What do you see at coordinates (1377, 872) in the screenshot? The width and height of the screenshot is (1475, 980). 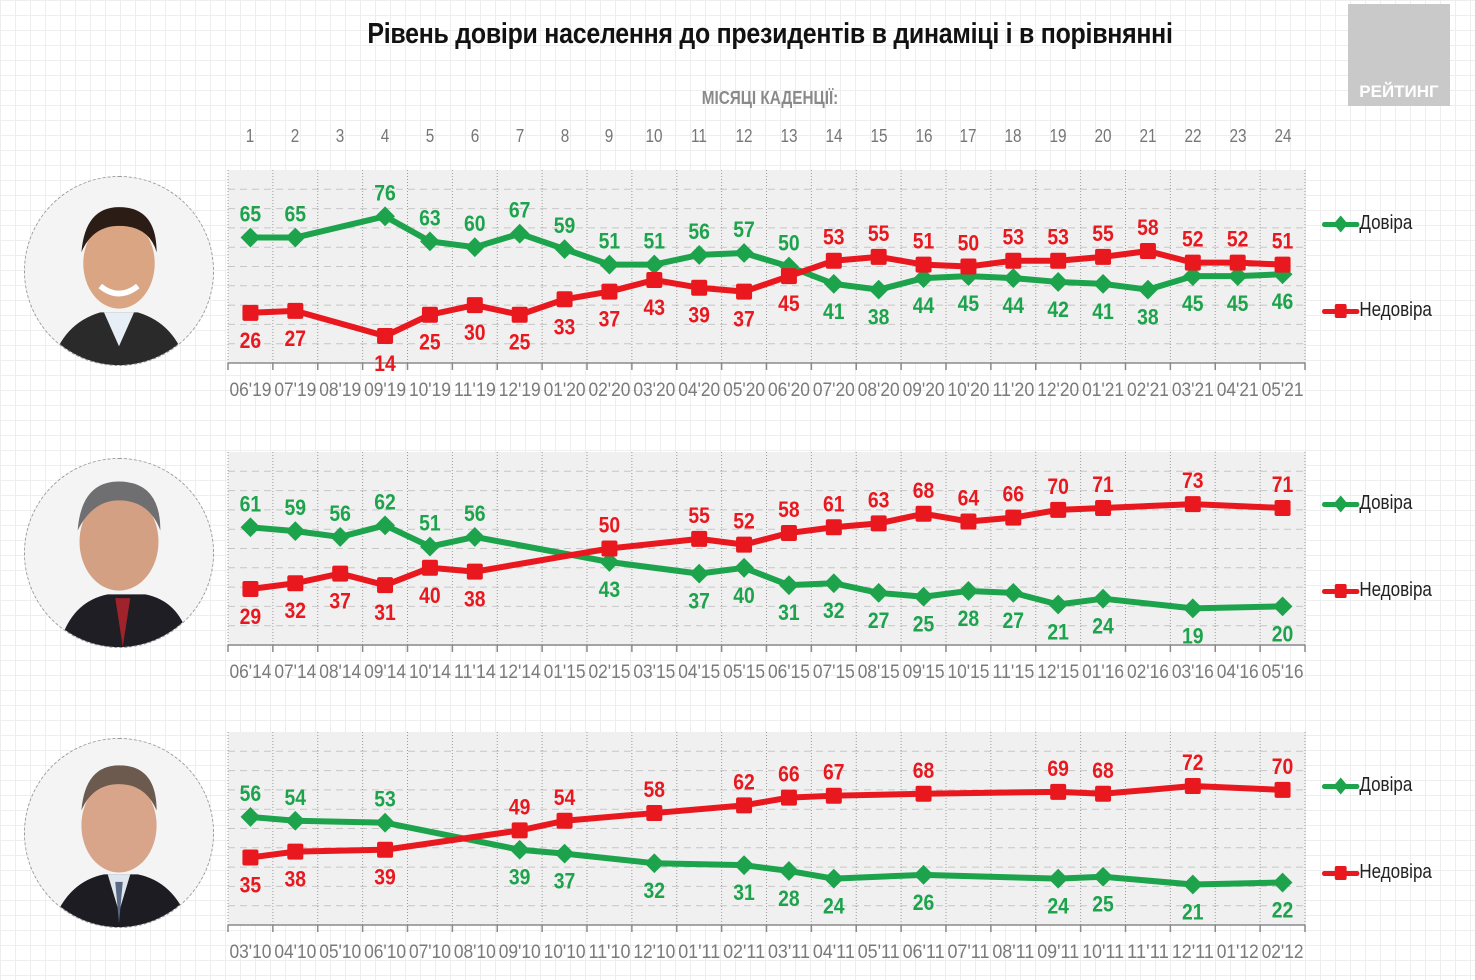 I see `legend-item-distrust: Недовіра` at bounding box center [1377, 872].